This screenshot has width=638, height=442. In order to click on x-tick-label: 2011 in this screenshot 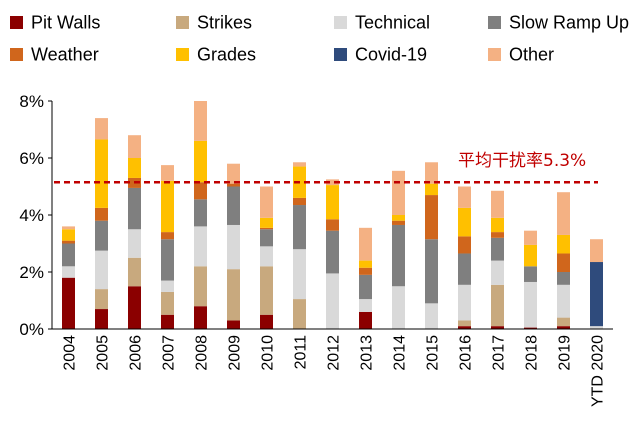, I will do `click(301, 352)`.